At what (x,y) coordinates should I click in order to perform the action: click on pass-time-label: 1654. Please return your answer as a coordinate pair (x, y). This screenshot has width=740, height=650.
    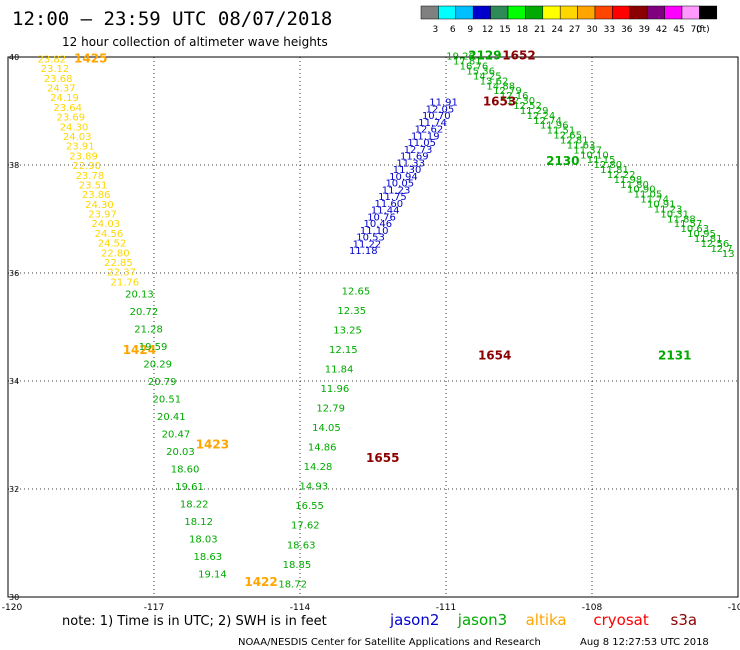
    Looking at the image, I should click on (494, 355).